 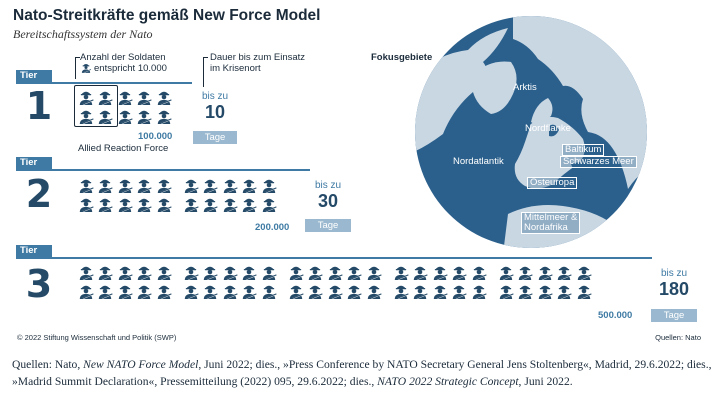 I want to click on region-nordflanke: Nordflanke, so click(x=548, y=128).